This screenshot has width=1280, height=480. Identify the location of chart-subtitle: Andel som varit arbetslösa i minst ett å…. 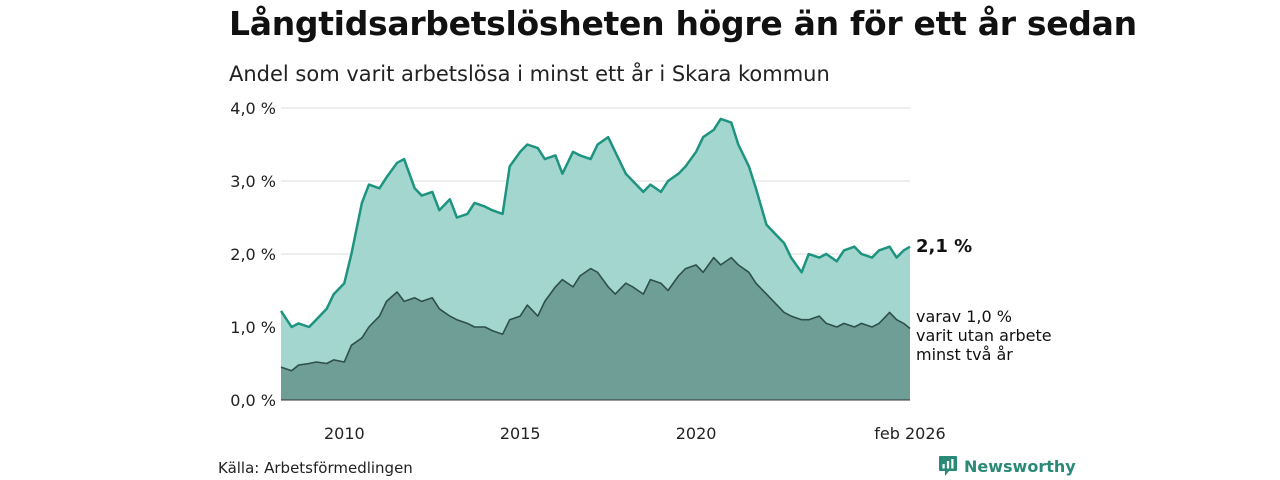
(529, 74).